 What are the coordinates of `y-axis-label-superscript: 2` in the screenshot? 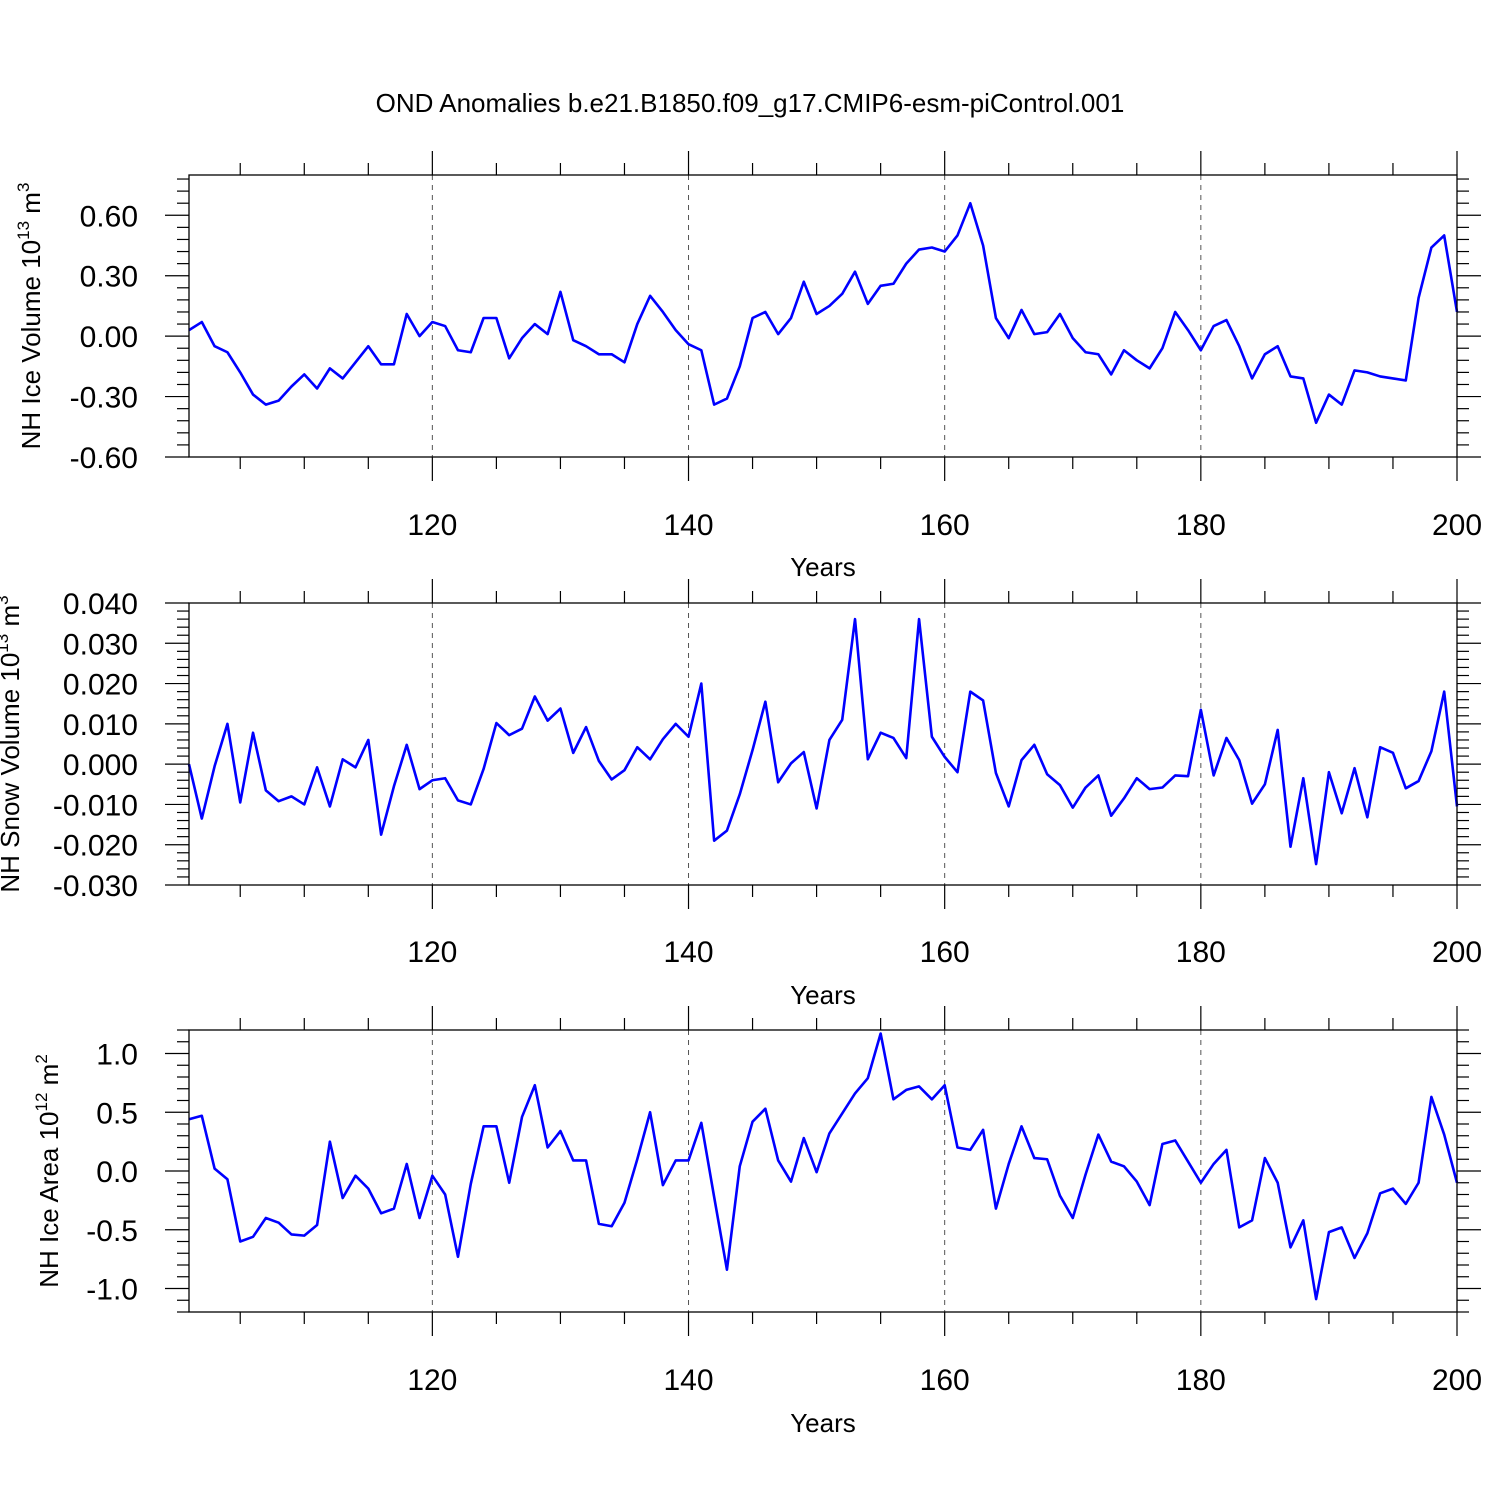 It's located at (41, 1058).